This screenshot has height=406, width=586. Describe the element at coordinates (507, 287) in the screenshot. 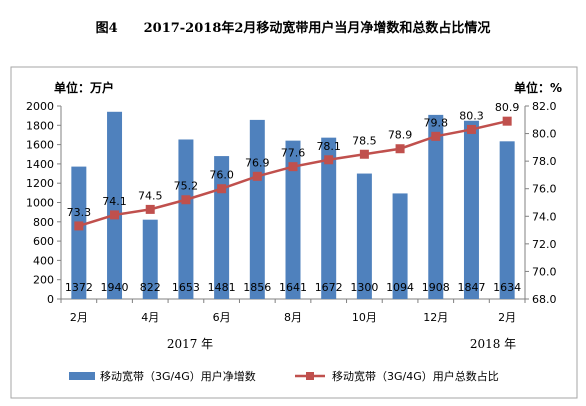

I see `bar-value-label: 1634` at that location.